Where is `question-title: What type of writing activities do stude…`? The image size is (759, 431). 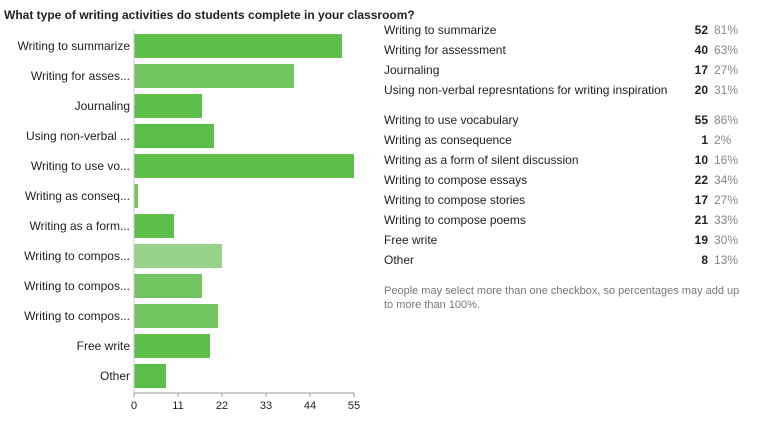 question-title: What type of writing activities do stude… is located at coordinates (209, 15).